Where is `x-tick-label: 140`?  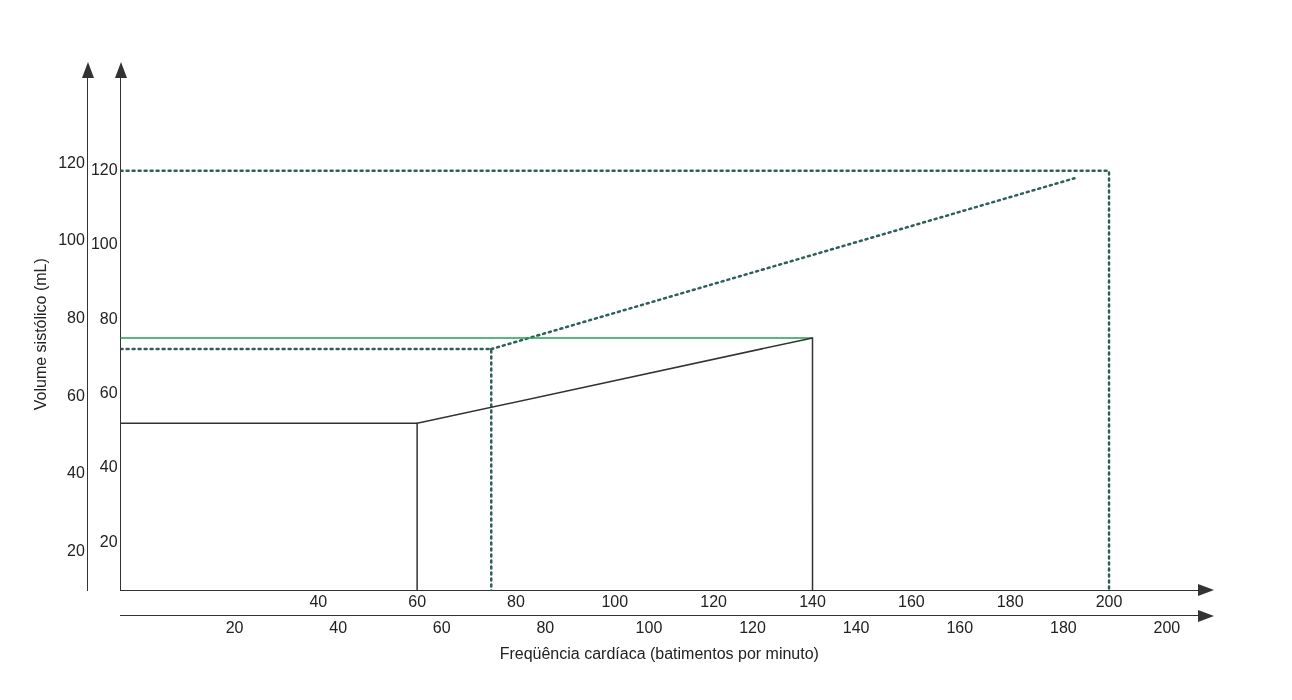 x-tick-label: 140 is located at coordinates (812, 602).